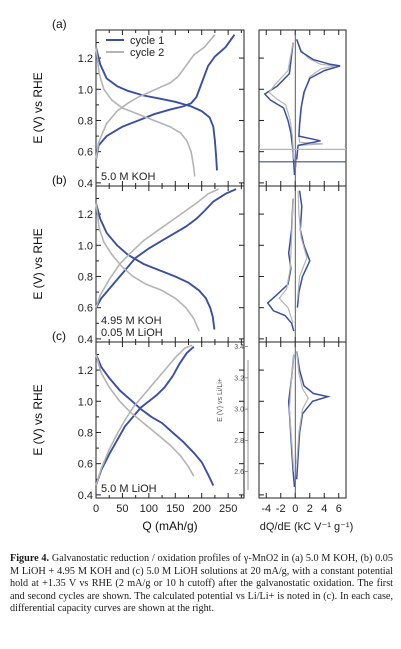  Describe the element at coordinates (295, 509) in the screenshot. I see `diff-x-tick-label: 0` at that location.